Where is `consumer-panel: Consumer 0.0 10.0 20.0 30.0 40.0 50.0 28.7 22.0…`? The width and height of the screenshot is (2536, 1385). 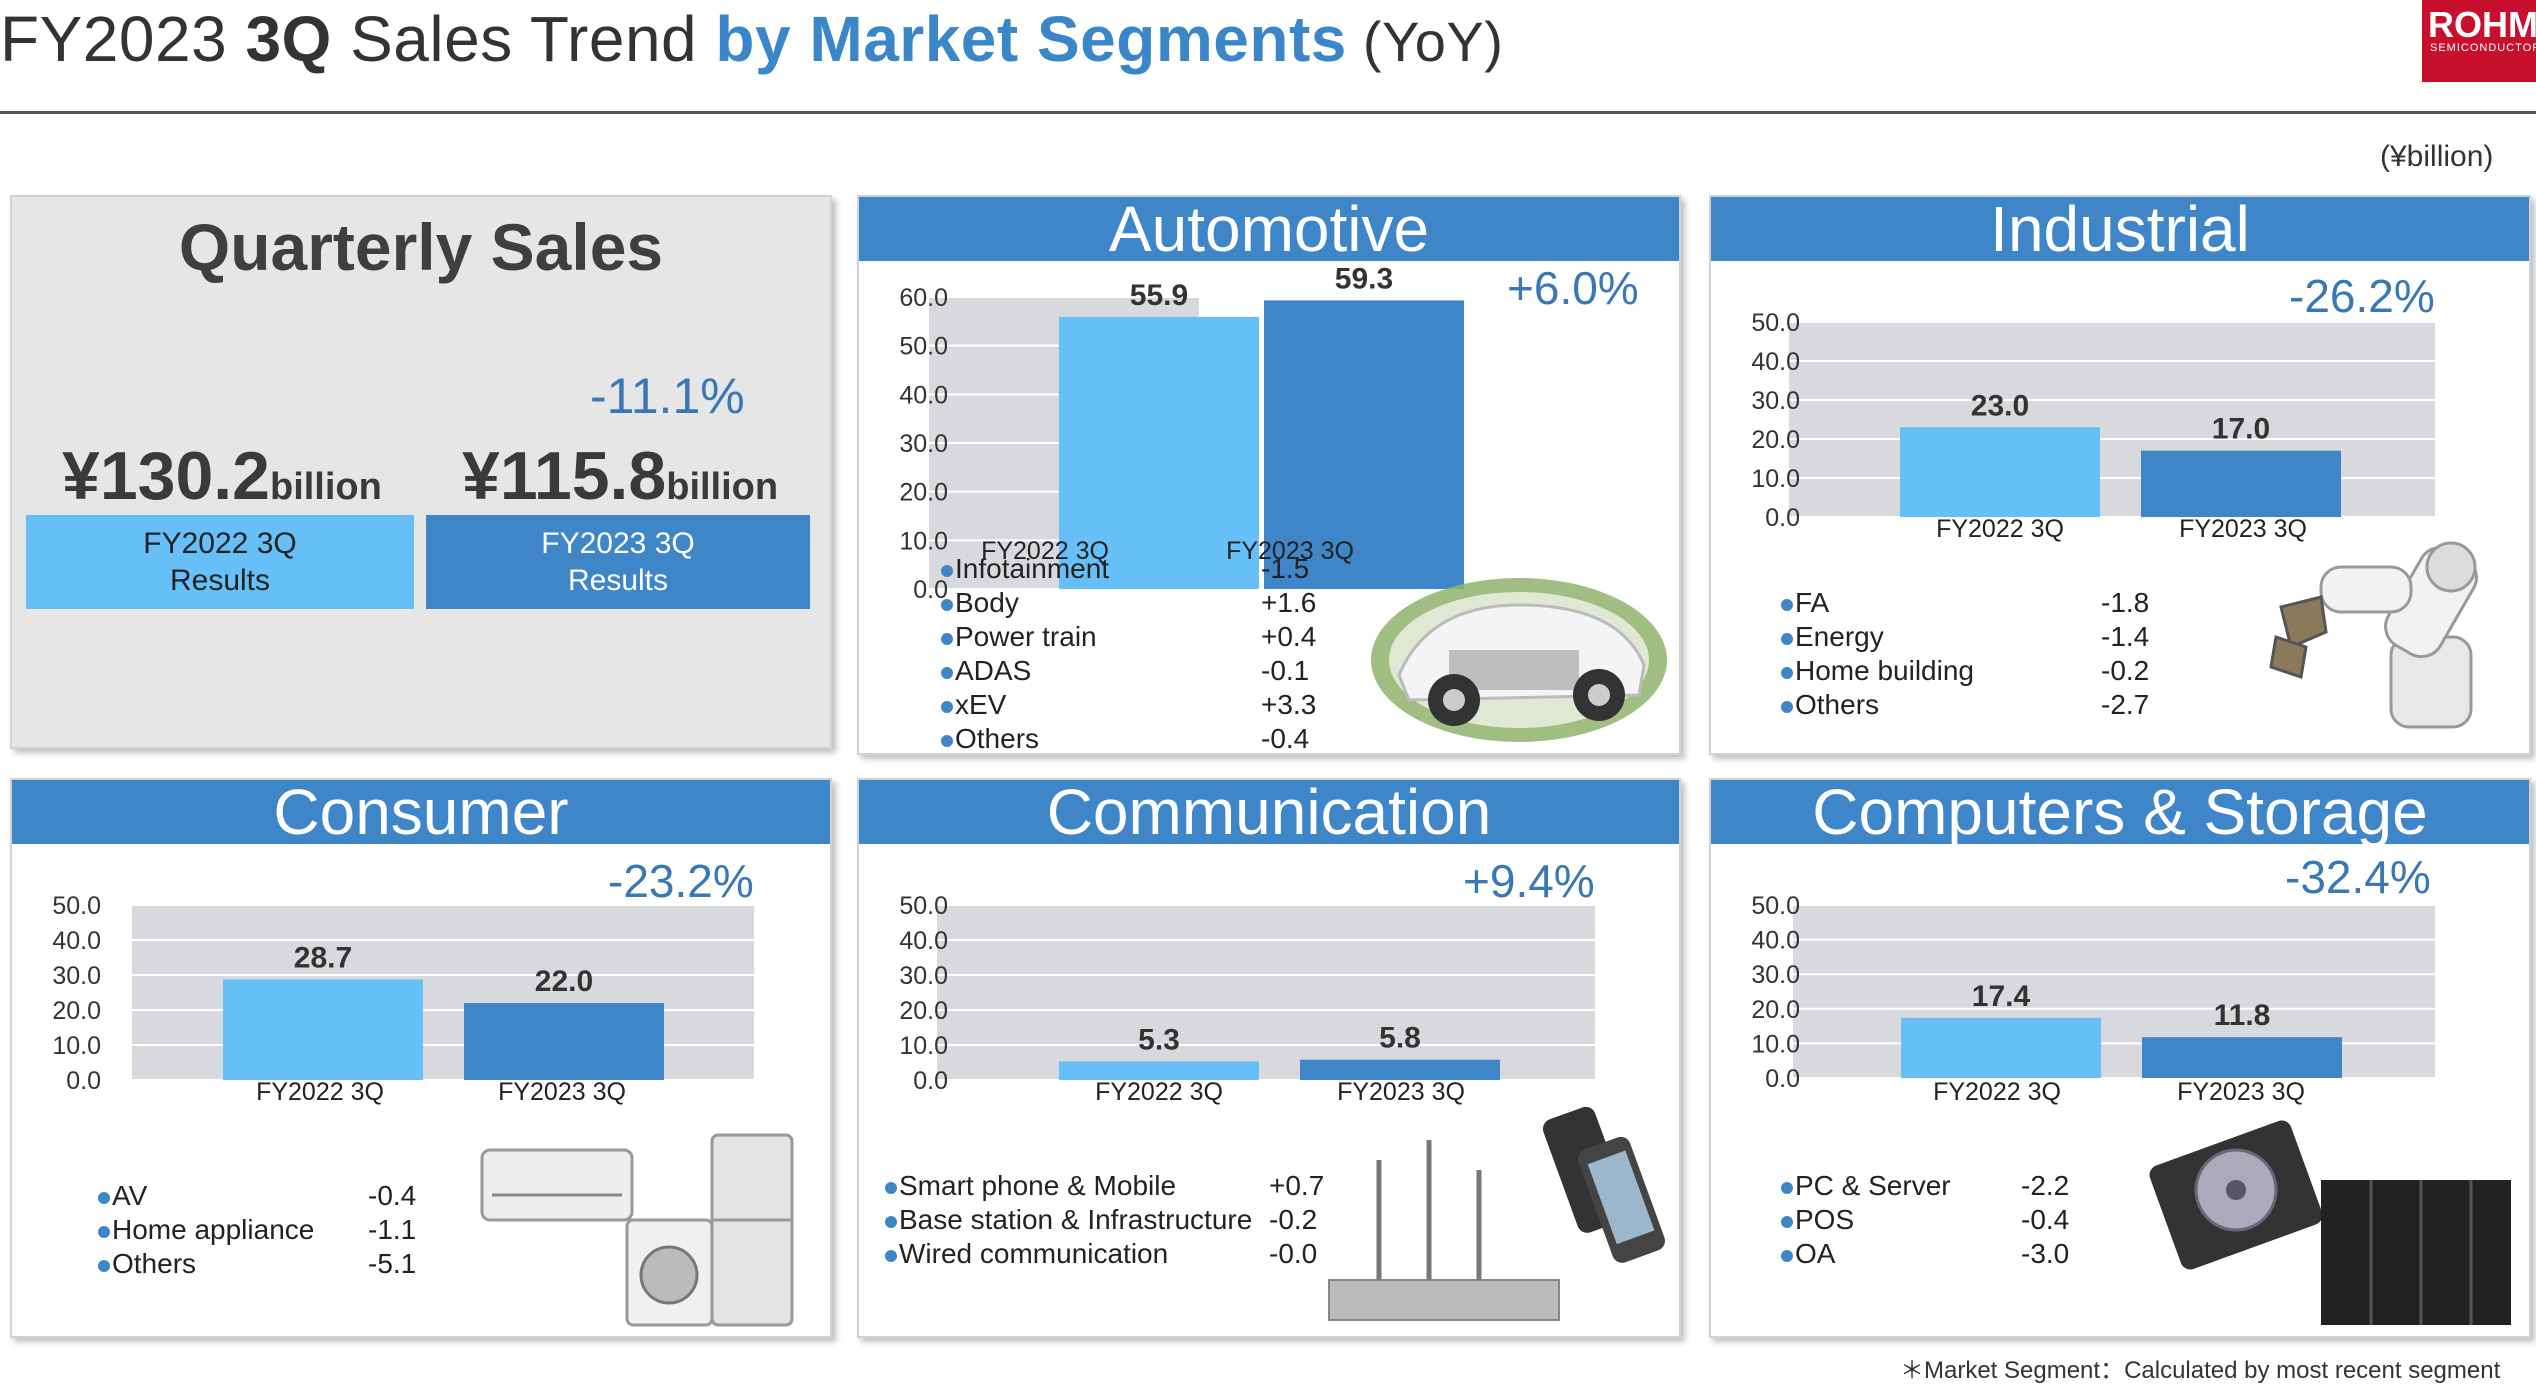 consumer-panel: Consumer 0.0 10.0 20.0 30.0 40.0 50.0 28.7 22.0… is located at coordinates (421, 1058).